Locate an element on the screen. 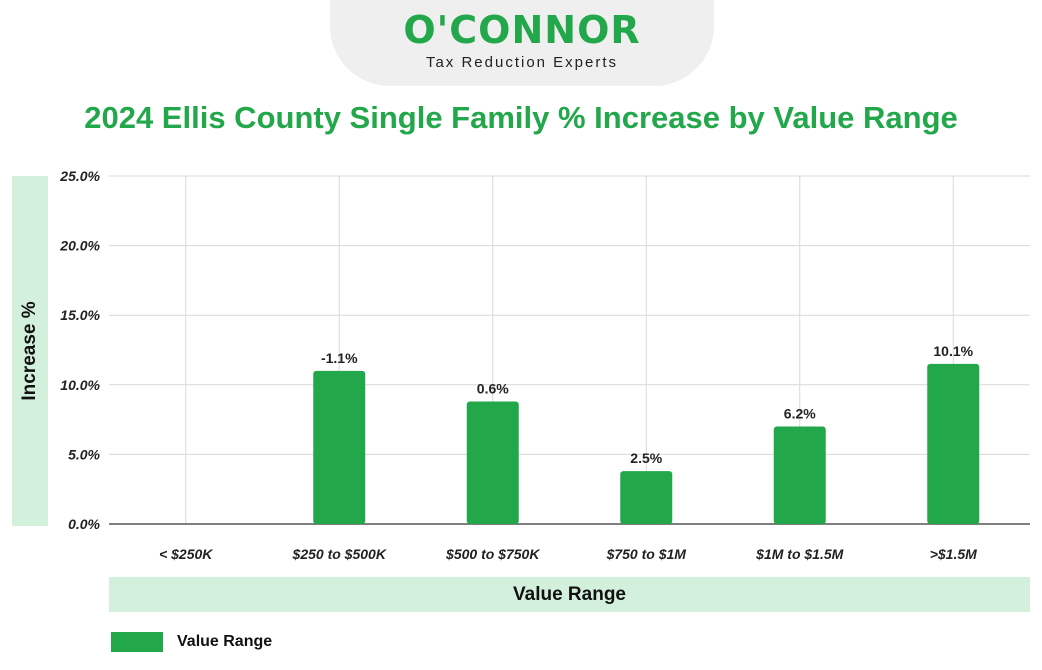 This screenshot has width=1042, height=670. y-tick-label: 0.0% is located at coordinates (84, 524).